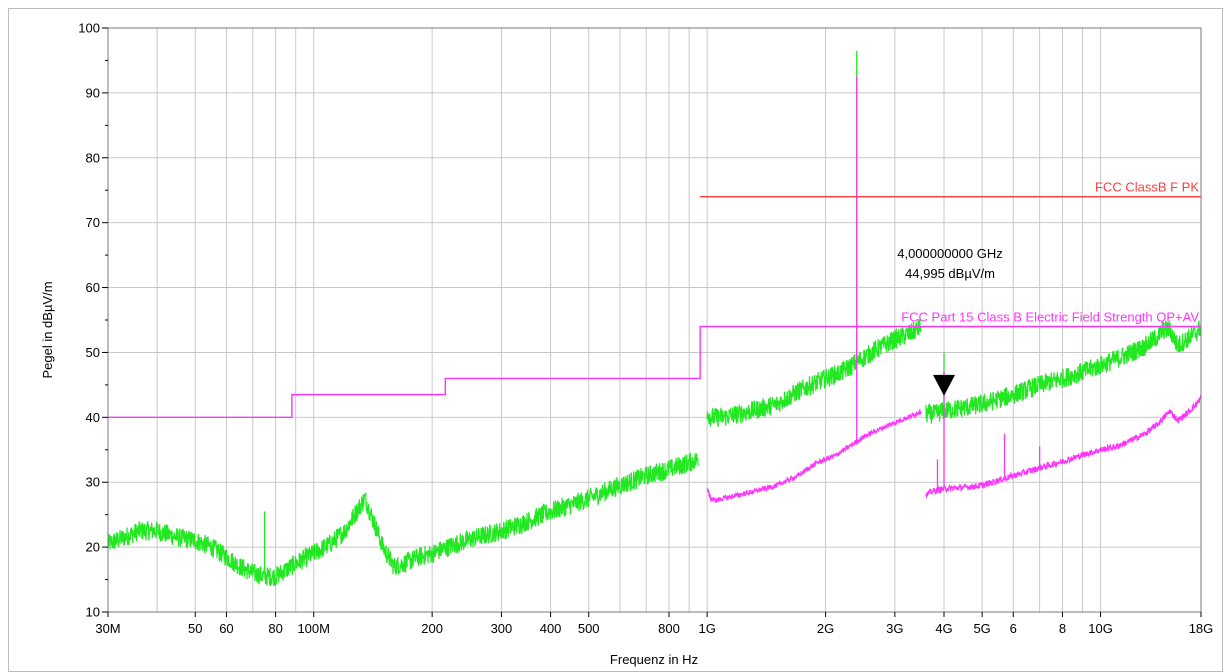  I want to click on y-tick-label: 90, so click(93, 92).